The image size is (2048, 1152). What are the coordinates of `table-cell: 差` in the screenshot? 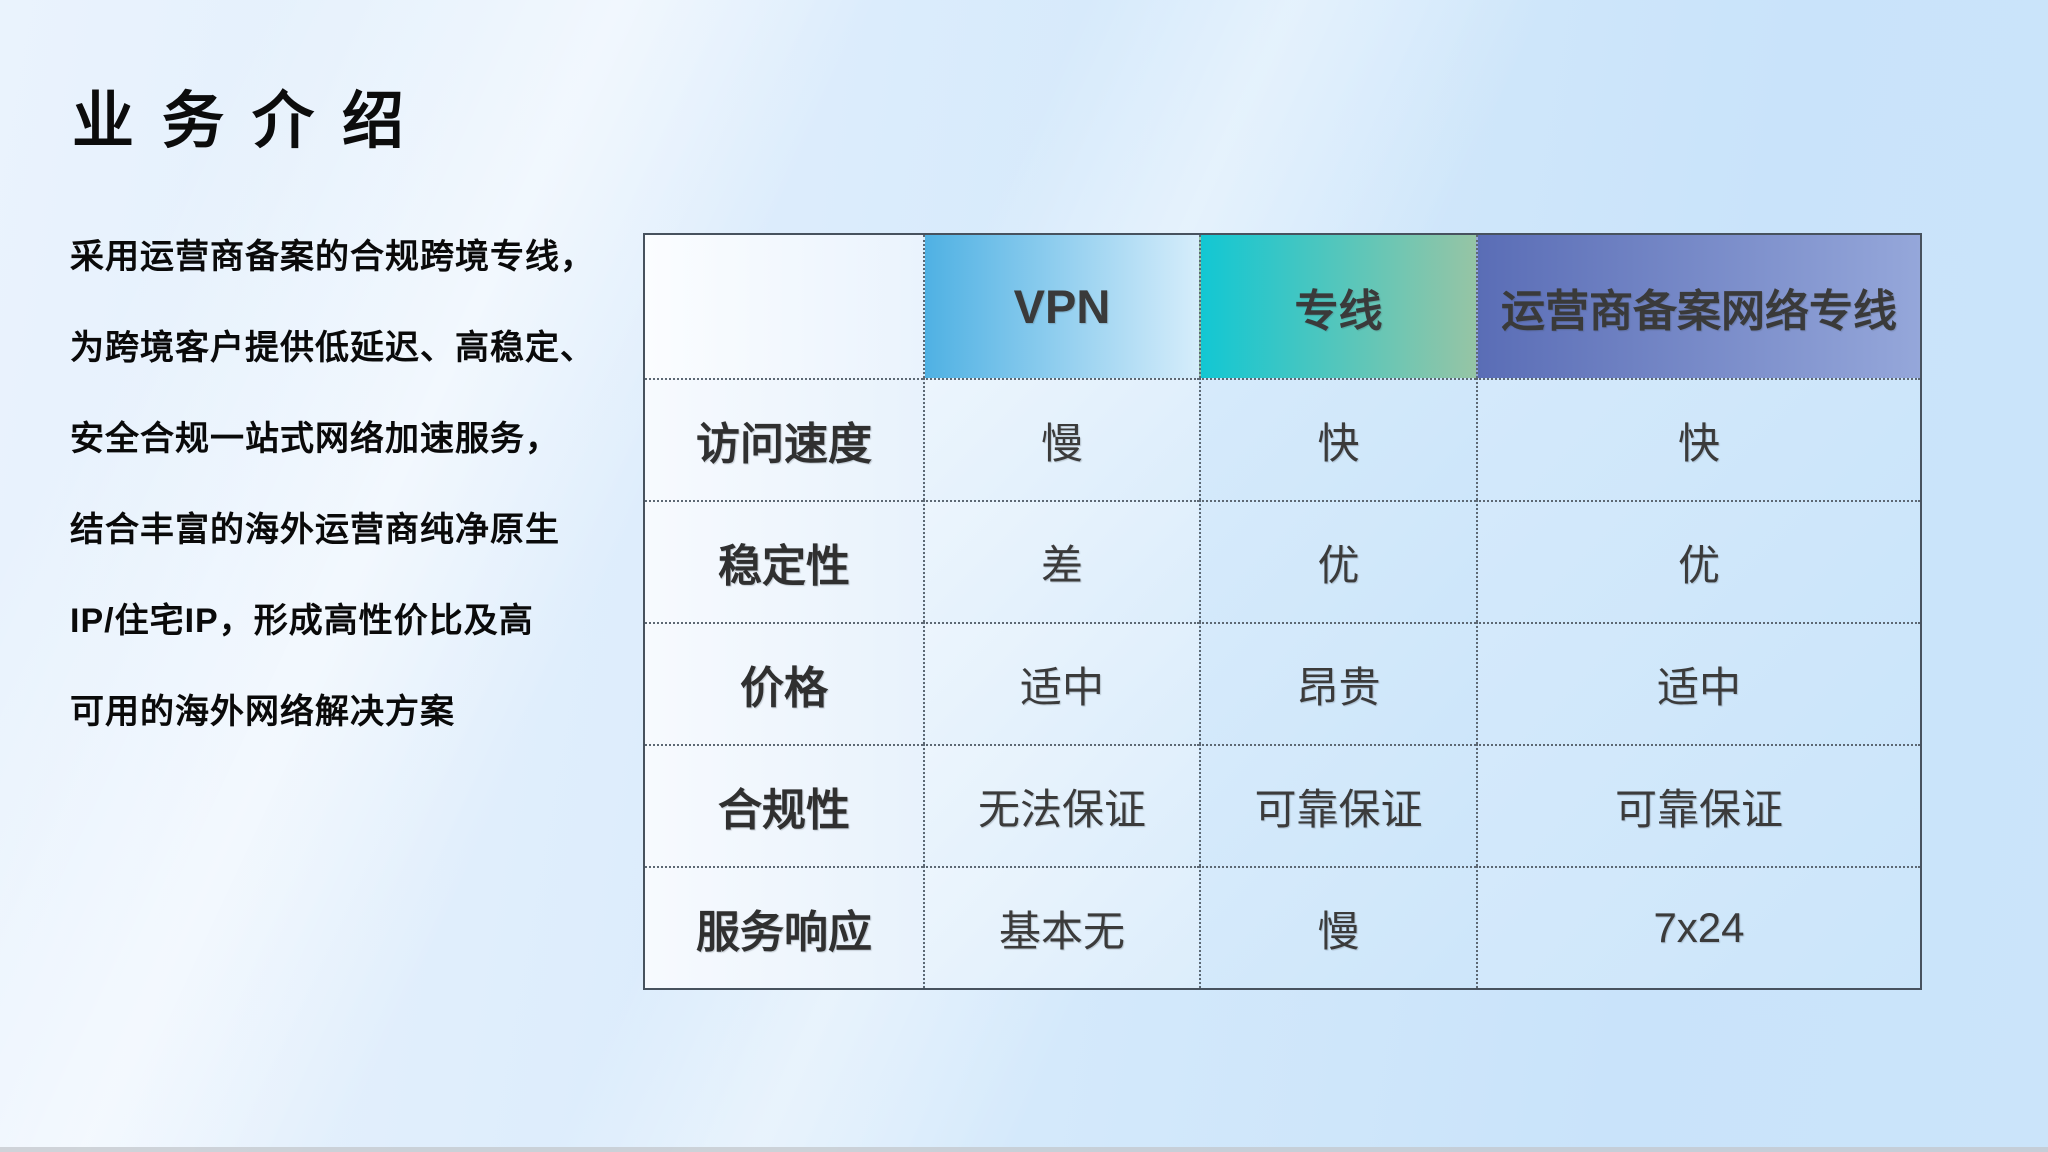 It's located at (1061, 561).